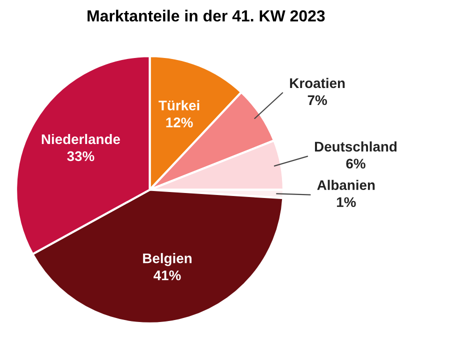  I want to click on slice-label: Deutschland, so click(355, 146).